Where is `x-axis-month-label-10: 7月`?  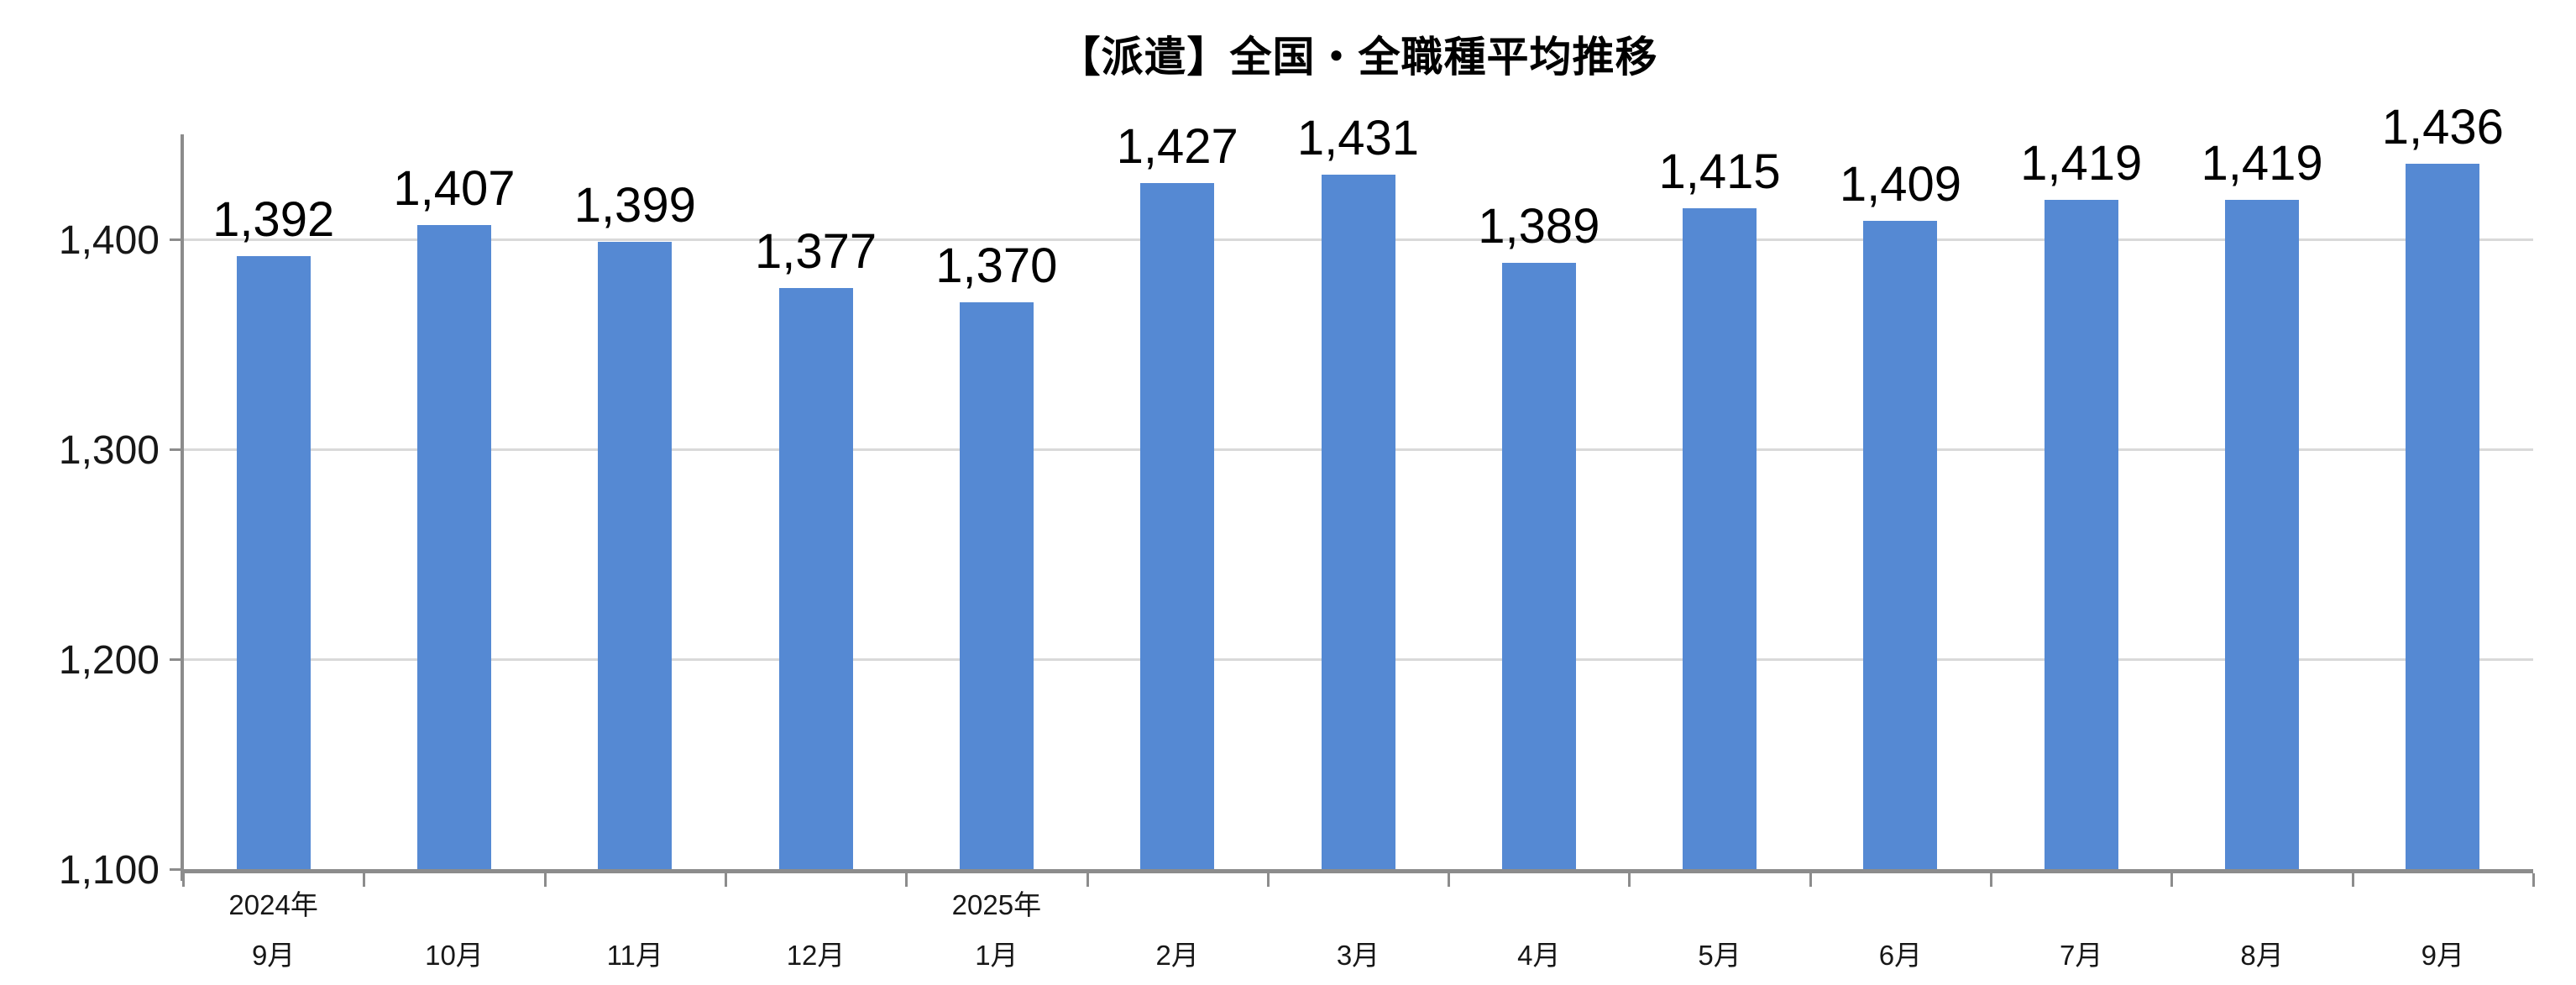 x-axis-month-label-10: 7月 is located at coordinates (2081, 955).